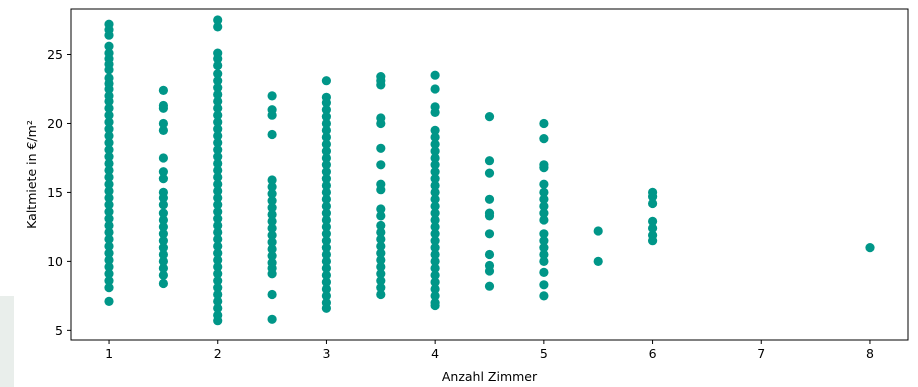 The height and width of the screenshot is (387, 918). I want to click on x-tick-label: 8, so click(870, 353).